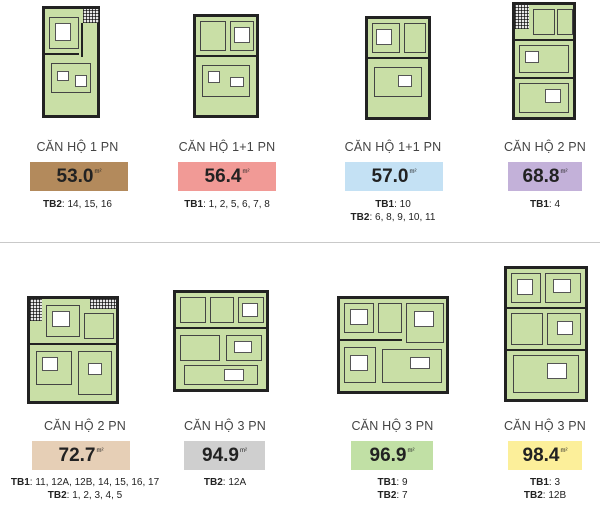 The height and width of the screenshot is (507, 600). I want to click on area-value: 98.4, so click(541, 455).